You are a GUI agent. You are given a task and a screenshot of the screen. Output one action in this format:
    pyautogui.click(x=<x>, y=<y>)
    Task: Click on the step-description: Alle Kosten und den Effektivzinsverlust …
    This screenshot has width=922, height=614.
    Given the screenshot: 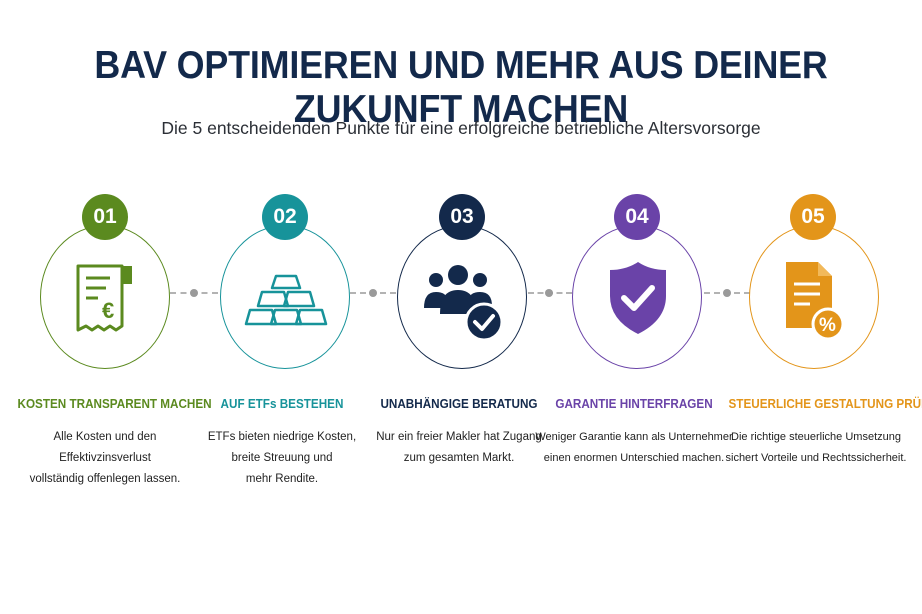 What is the action you would take?
    pyautogui.click(x=105, y=458)
    